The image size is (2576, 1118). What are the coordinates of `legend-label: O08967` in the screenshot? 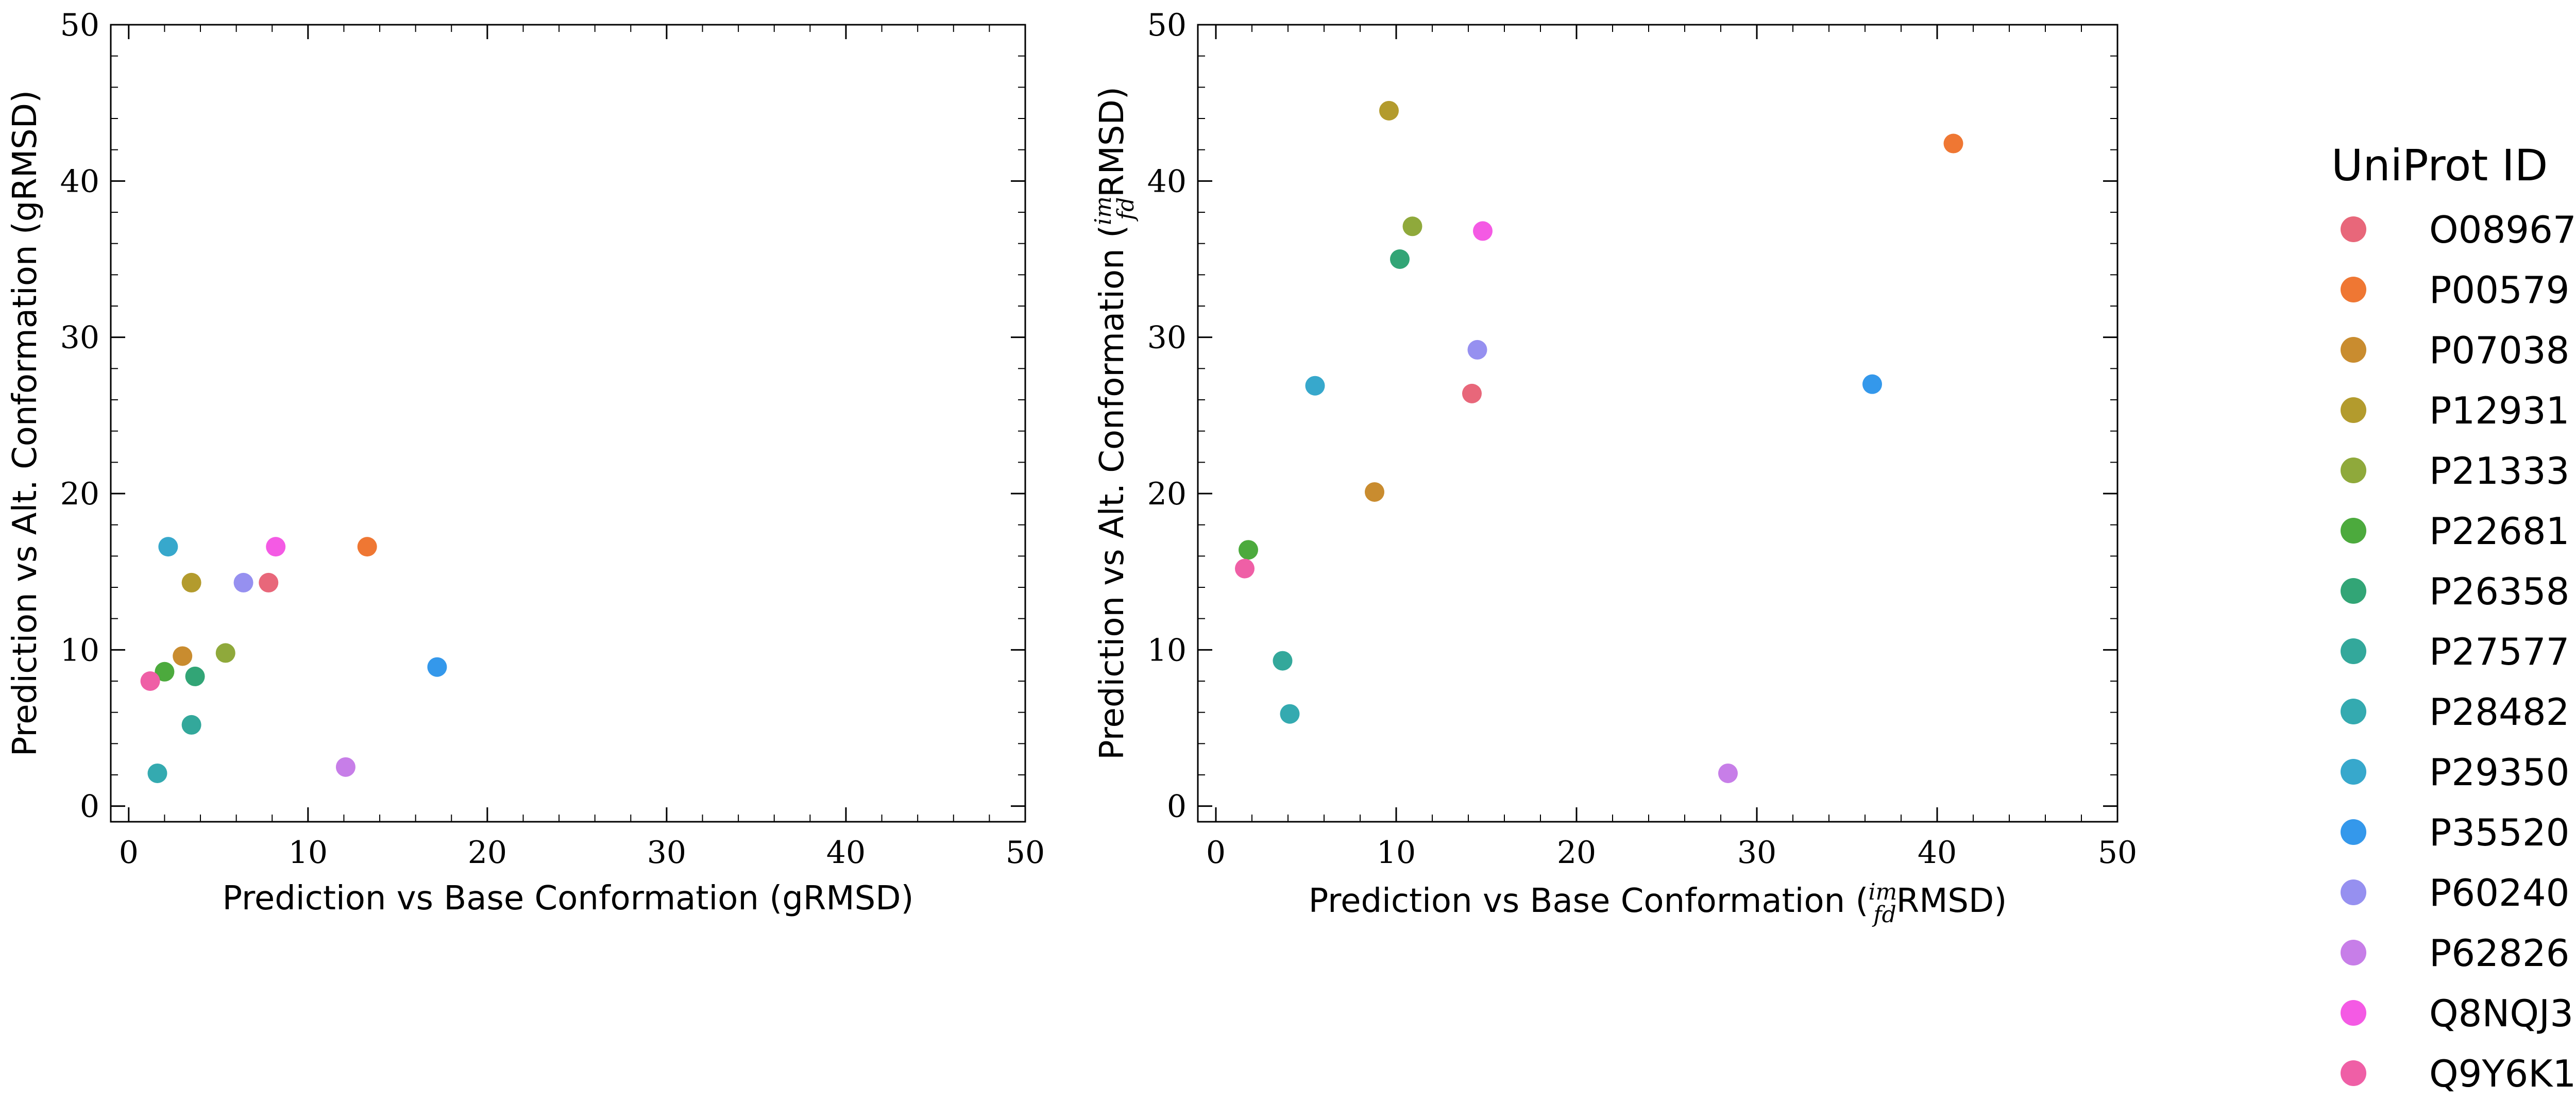 It's located at (2502, 229).